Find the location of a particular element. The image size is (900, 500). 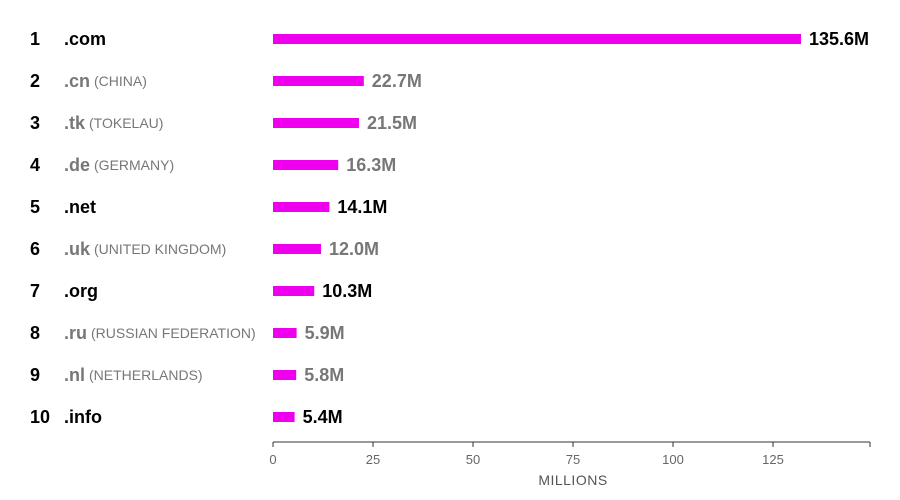

domain-label: .net is located at coordinates (80, 207).